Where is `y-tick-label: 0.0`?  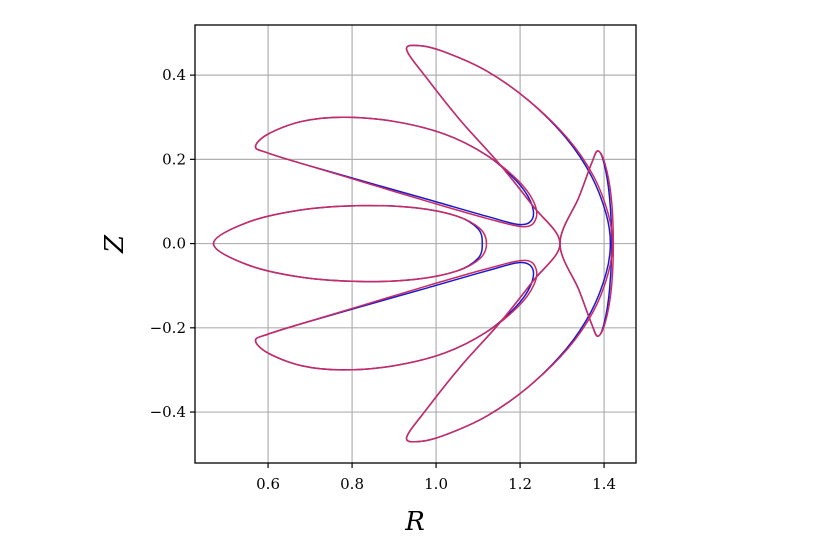 y-tick-label: 0.0 is located at coordinates (174, 244).